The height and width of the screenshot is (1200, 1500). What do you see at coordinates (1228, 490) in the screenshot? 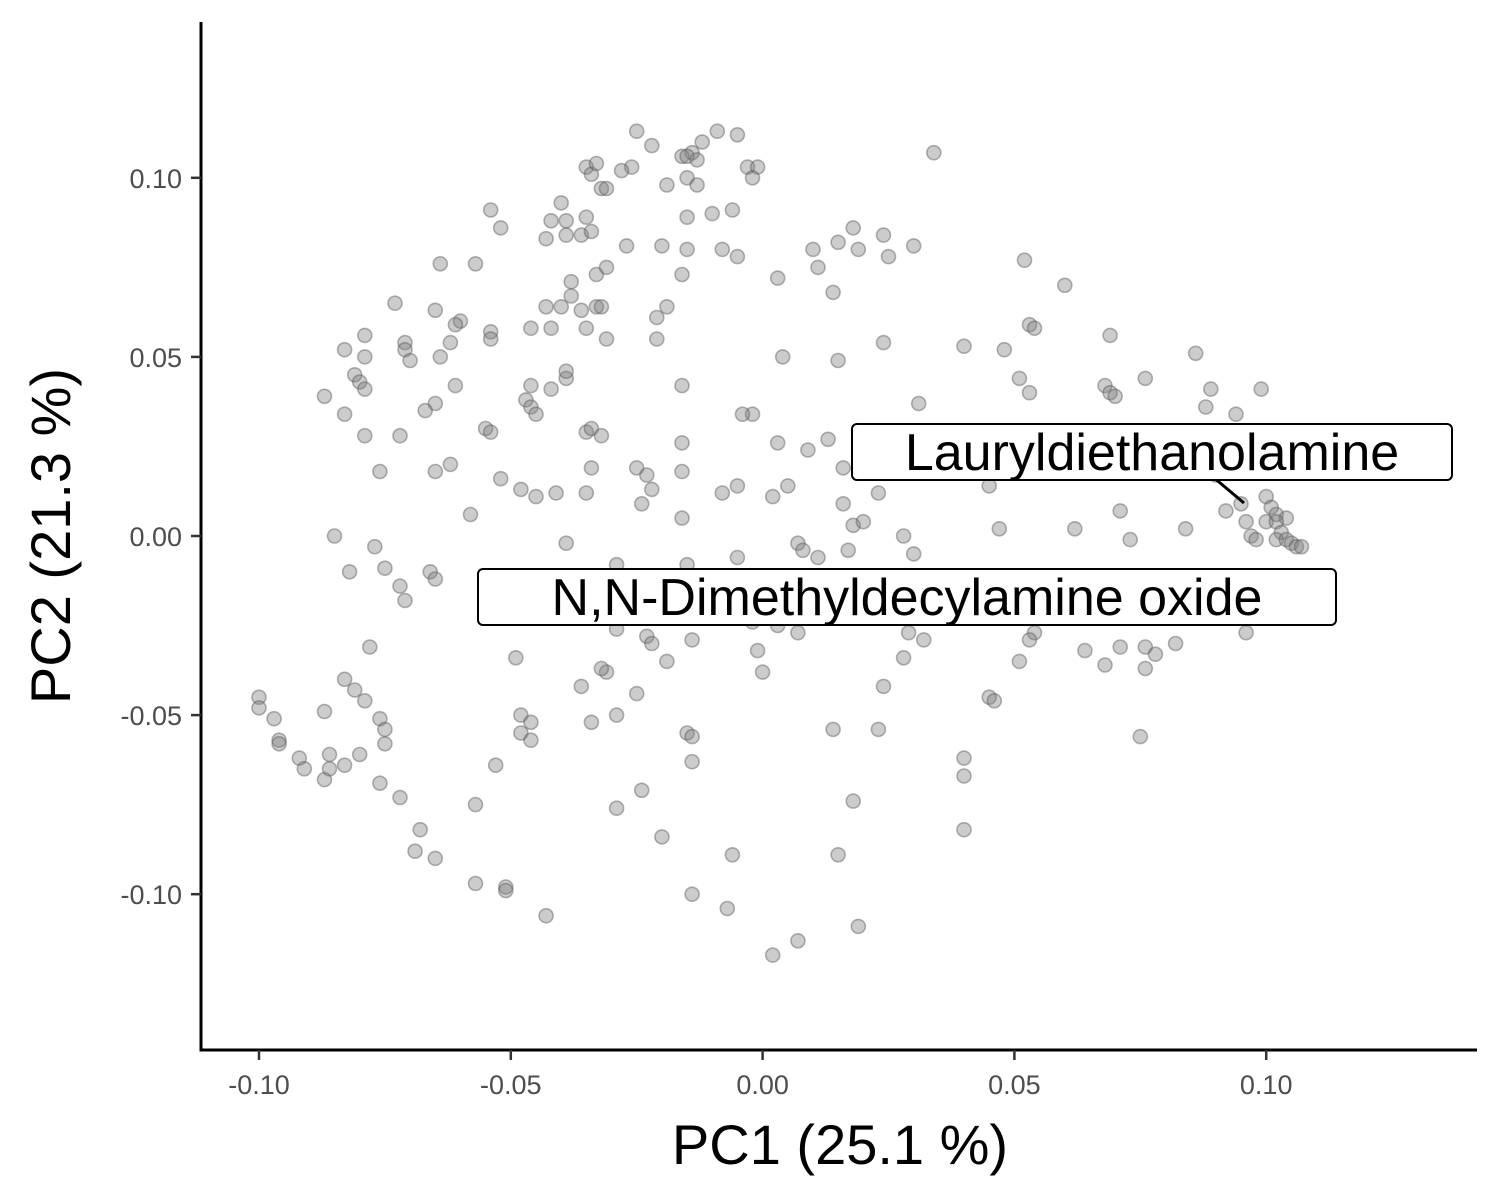
I see `annotation-leader-line` at bounding box center [1228, 490].